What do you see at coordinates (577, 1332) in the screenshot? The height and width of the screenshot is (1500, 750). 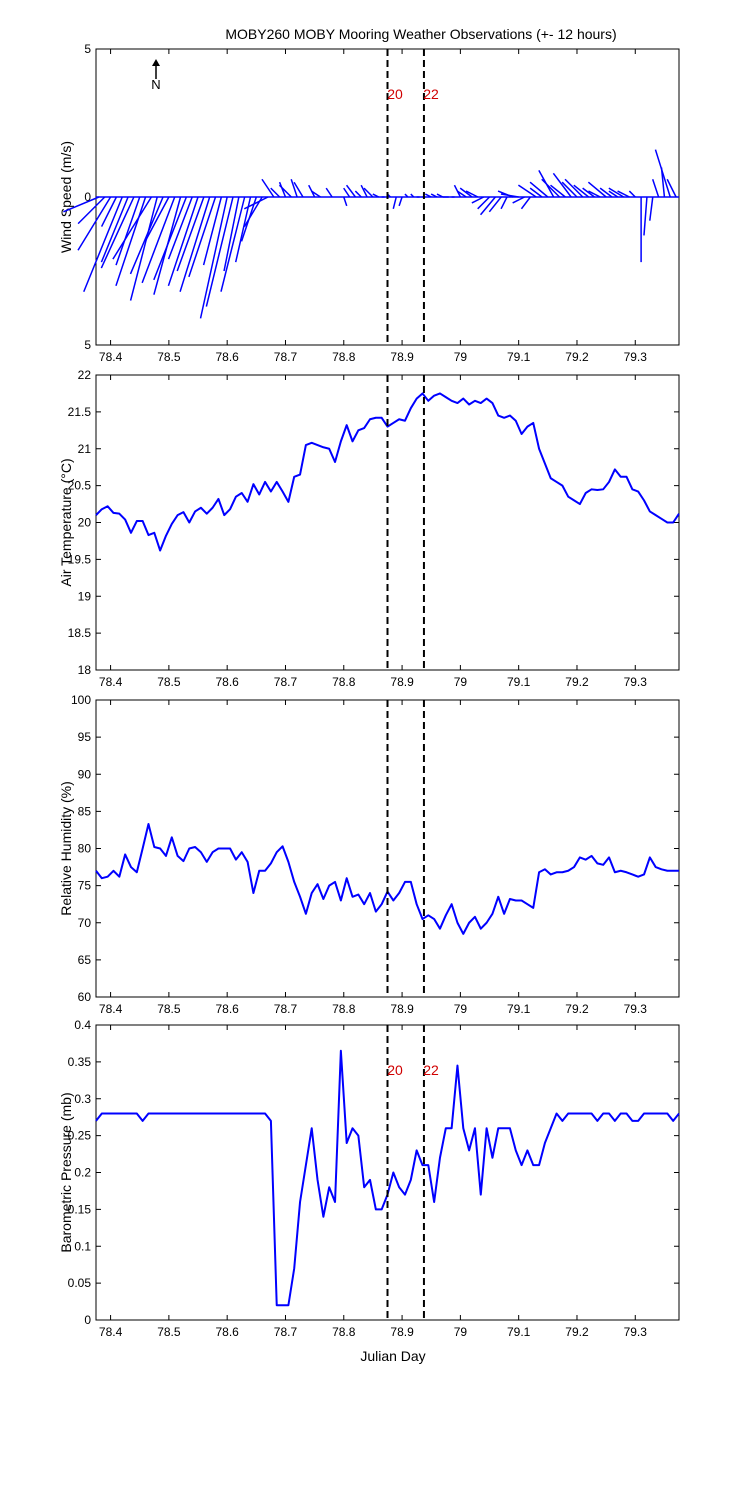 I see `x-tick-label: 79.2` at bounding box center [577, 1332].